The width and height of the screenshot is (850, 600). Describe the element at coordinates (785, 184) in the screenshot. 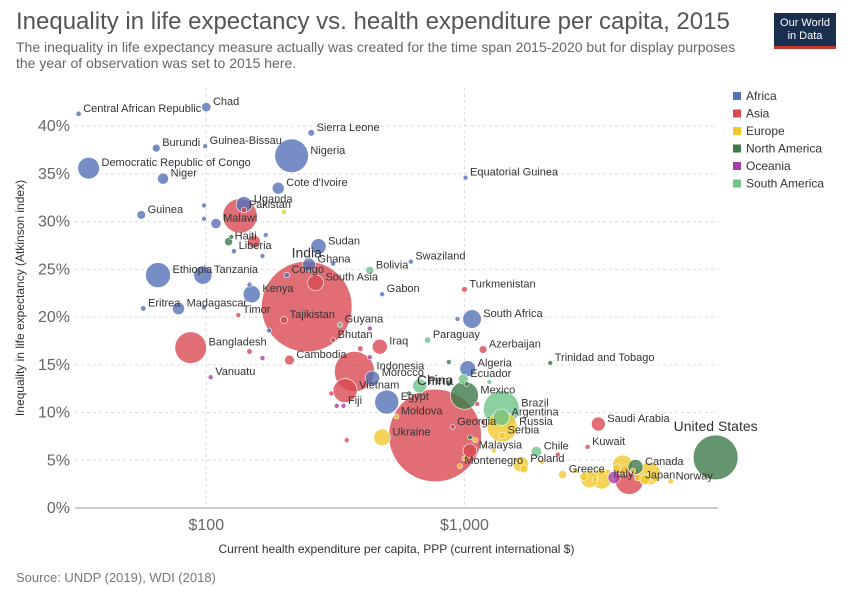

I see `legend-item: South America` at that location.